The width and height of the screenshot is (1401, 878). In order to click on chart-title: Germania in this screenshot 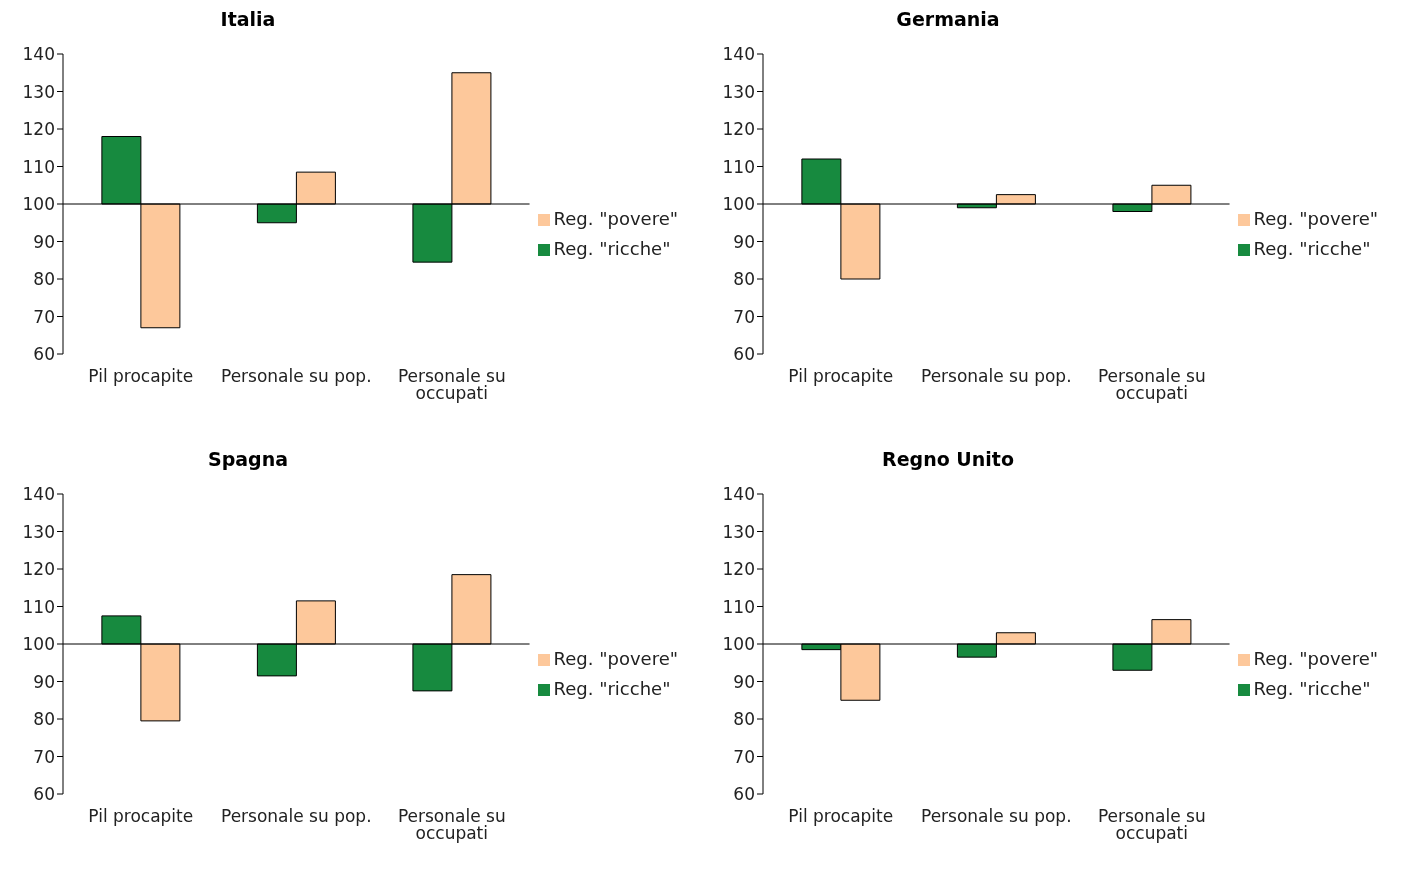, I will do `click(948, 20)`.